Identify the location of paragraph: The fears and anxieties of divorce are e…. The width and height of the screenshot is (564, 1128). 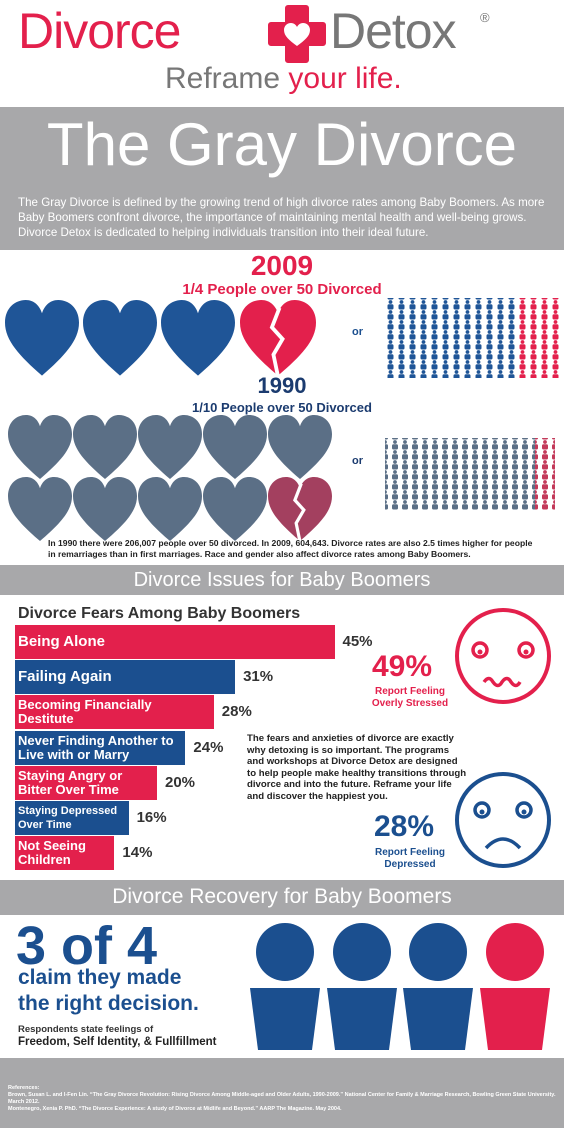
(357, 767).